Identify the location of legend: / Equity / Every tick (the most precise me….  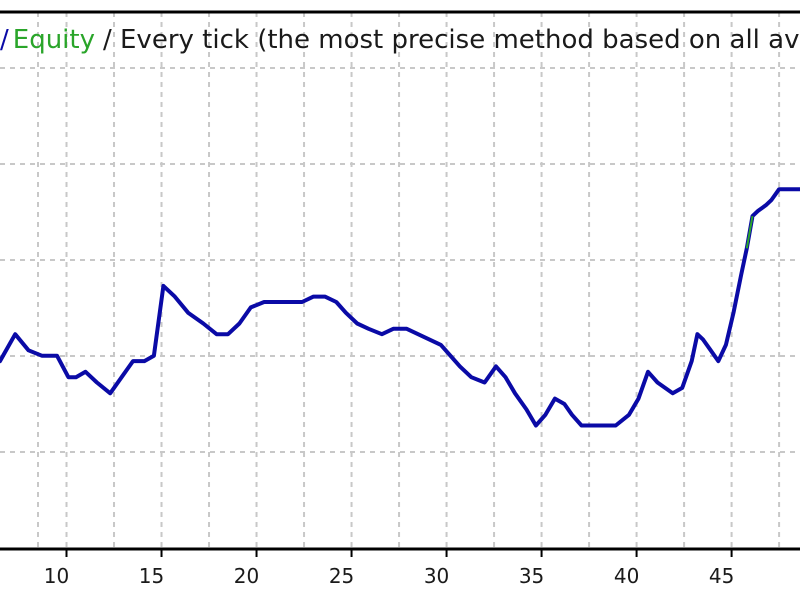
(400, 40).